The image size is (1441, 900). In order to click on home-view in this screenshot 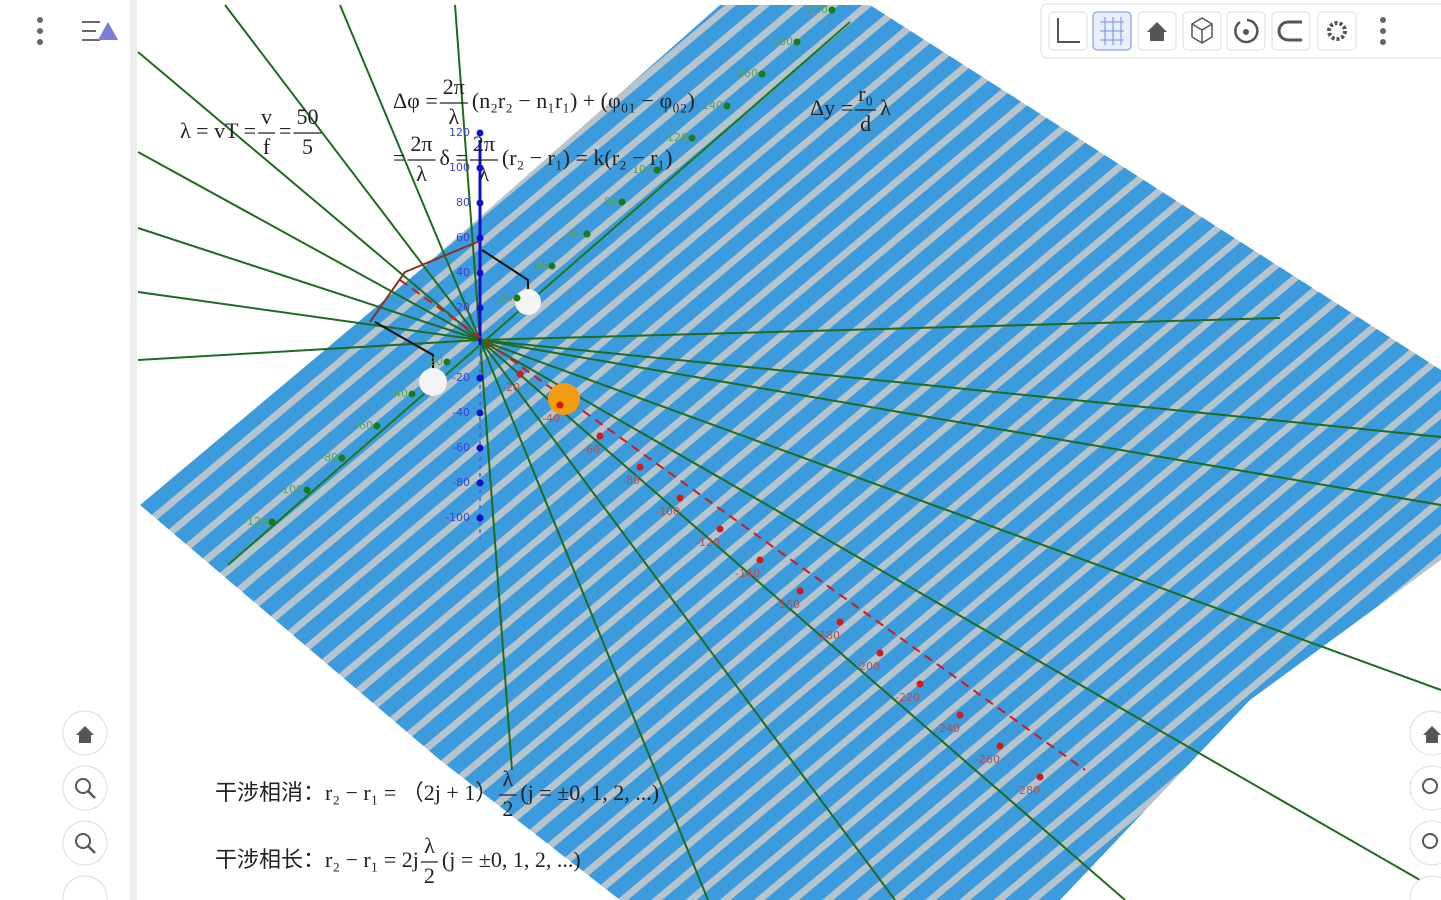, I will do `click(1157, 31)`.